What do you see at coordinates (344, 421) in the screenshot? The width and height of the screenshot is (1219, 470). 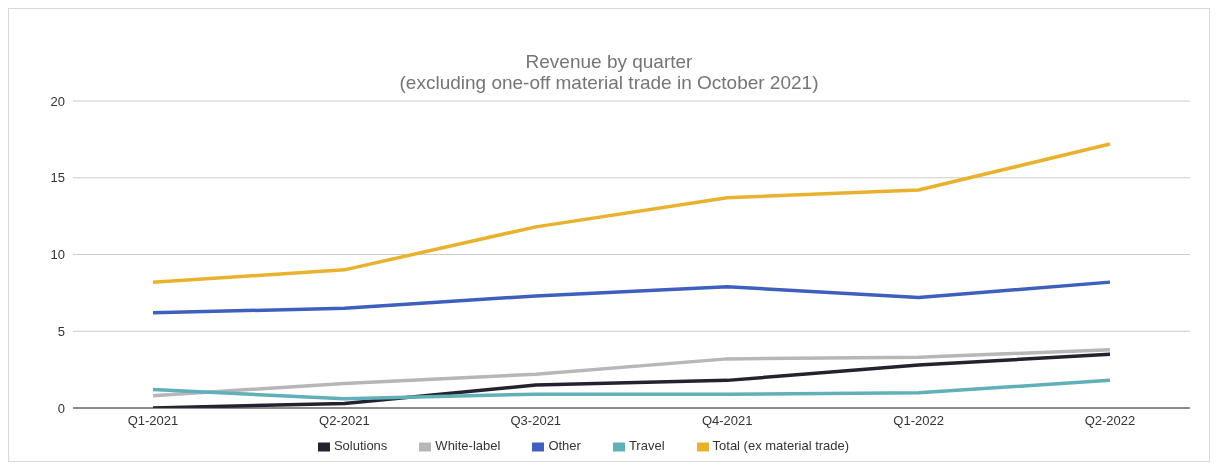 I see `x-tick-label: Q2-2021` at bounding box center [344, 421].